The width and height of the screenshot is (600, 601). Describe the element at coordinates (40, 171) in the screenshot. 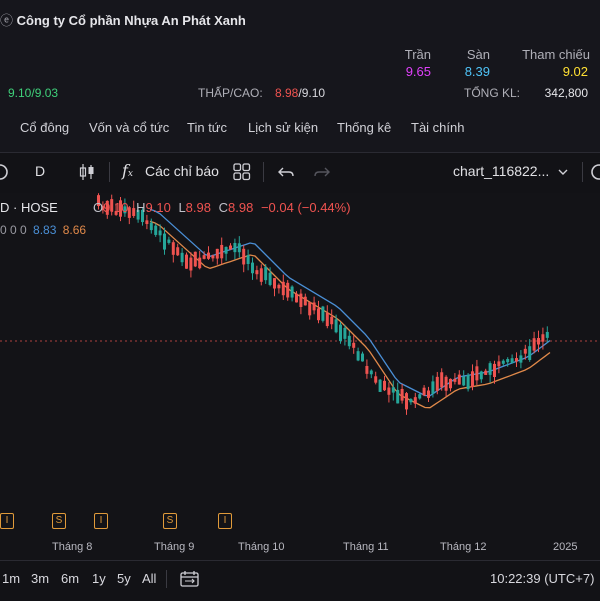

I see `interval-button: D` at that location.